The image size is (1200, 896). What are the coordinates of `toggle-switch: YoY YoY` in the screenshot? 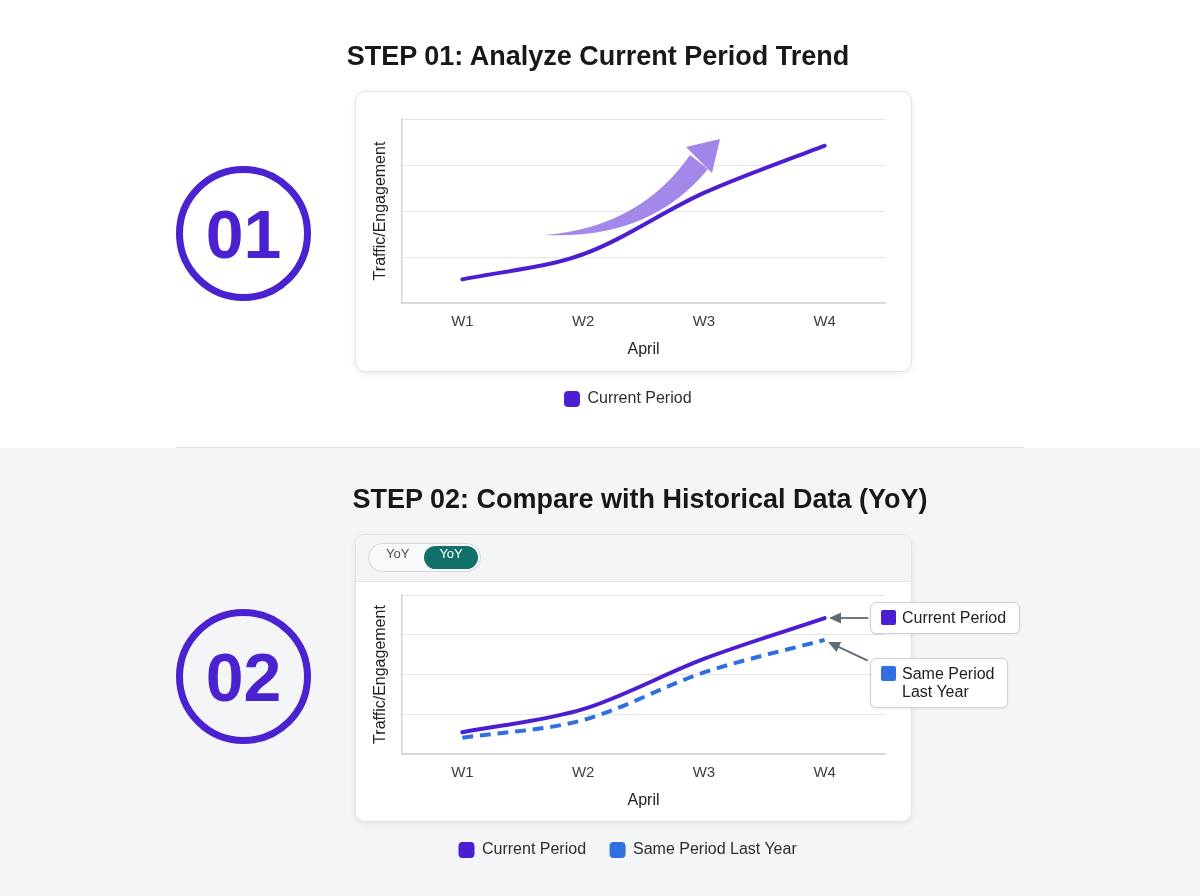 It's located at (424, 557).